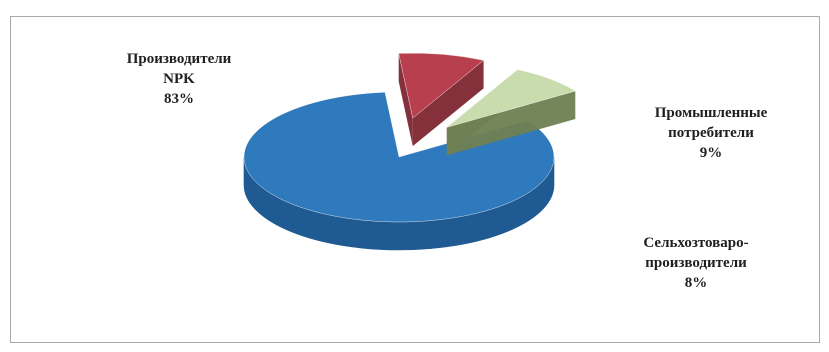 This screenshot has height=352, width=829. I want to click on slice-label-2: Промышленные потребители 9%, so click(711, 133).